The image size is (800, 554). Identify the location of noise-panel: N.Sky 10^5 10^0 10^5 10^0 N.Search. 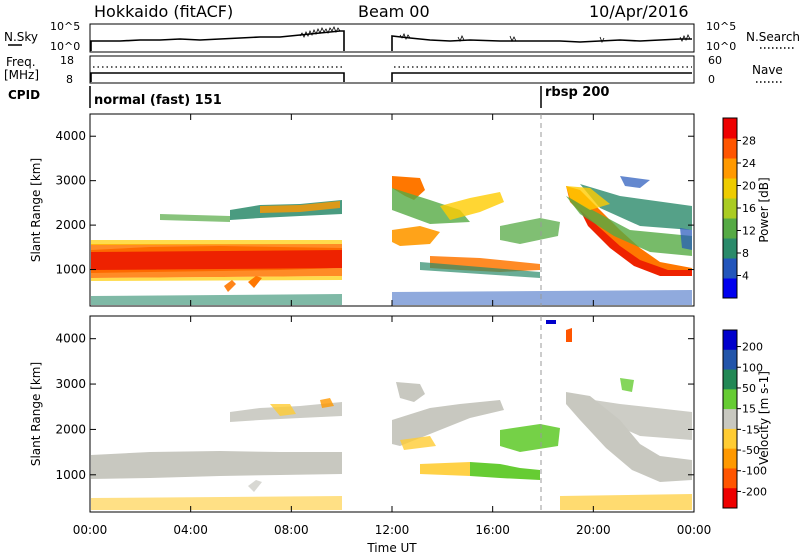
(402, 36).